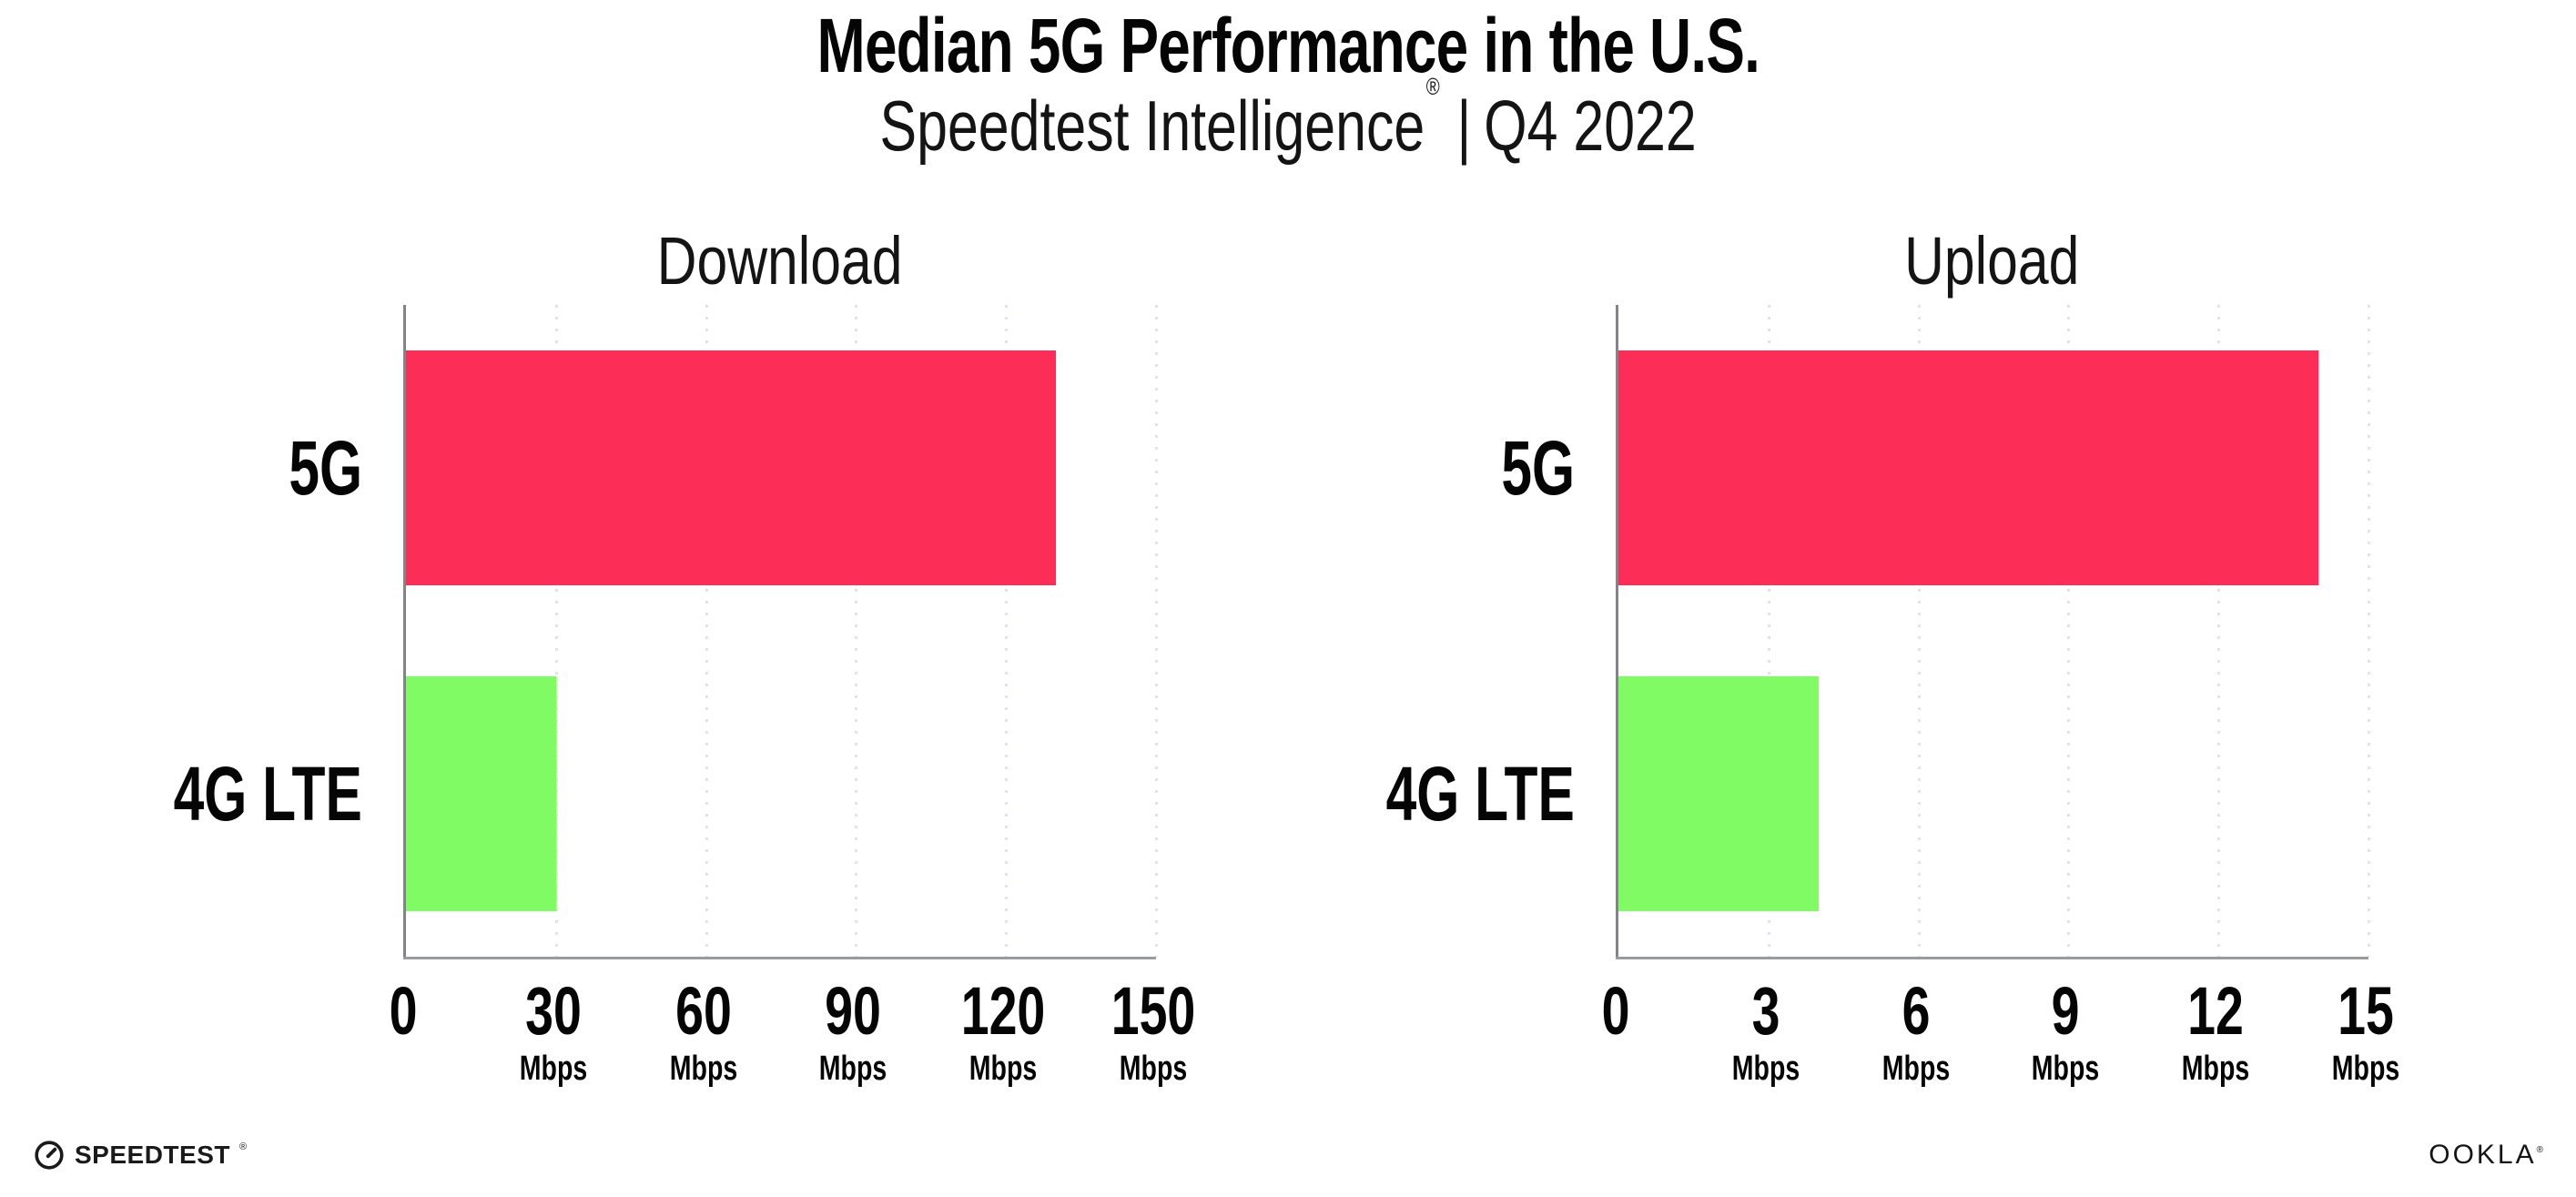 The height and width of the screenshot is (1197, 2576). Describe the element at coordinates (243, 1146) in the screenshot. I see `speedtest-trademark: ®` at that location.